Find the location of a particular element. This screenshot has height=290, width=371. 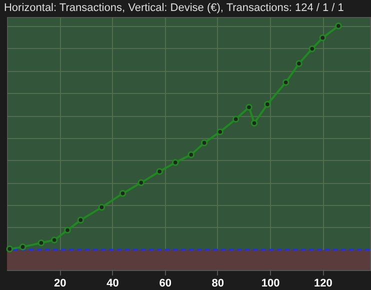

chart-title: Horizontal: Transactions, Vertical: Devise (€), Transactions: 124 / 1 / 1 is located at coordinates (174, 8).